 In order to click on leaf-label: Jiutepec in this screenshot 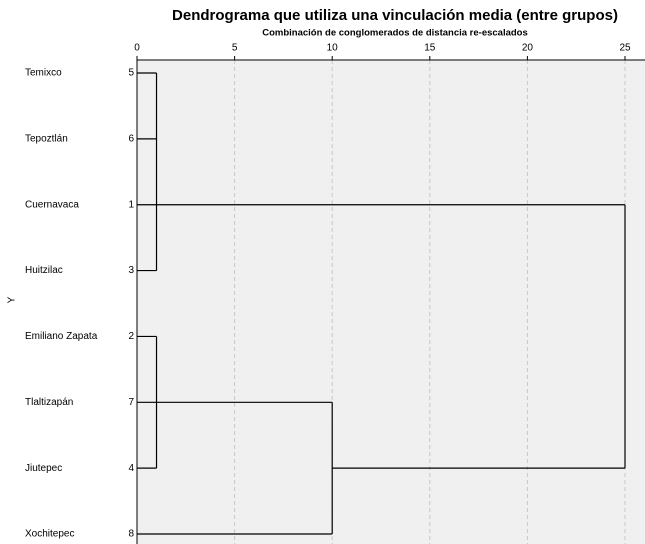, I will do `click(43, 468)`.